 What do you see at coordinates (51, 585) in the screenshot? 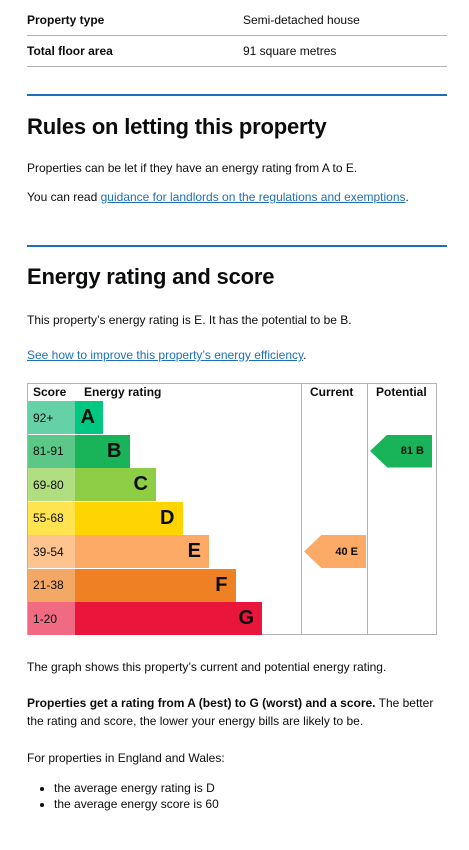
I see `band-score-f: 21-38` at bounding box center [51, 585].